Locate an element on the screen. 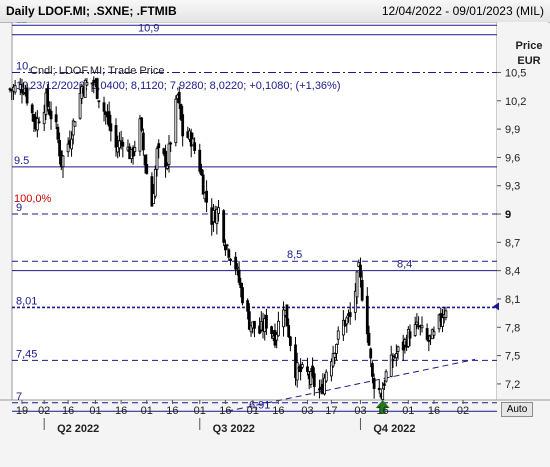 The image size is (550, 467). level-label: 7,45 is located at coordinates (26, 354).